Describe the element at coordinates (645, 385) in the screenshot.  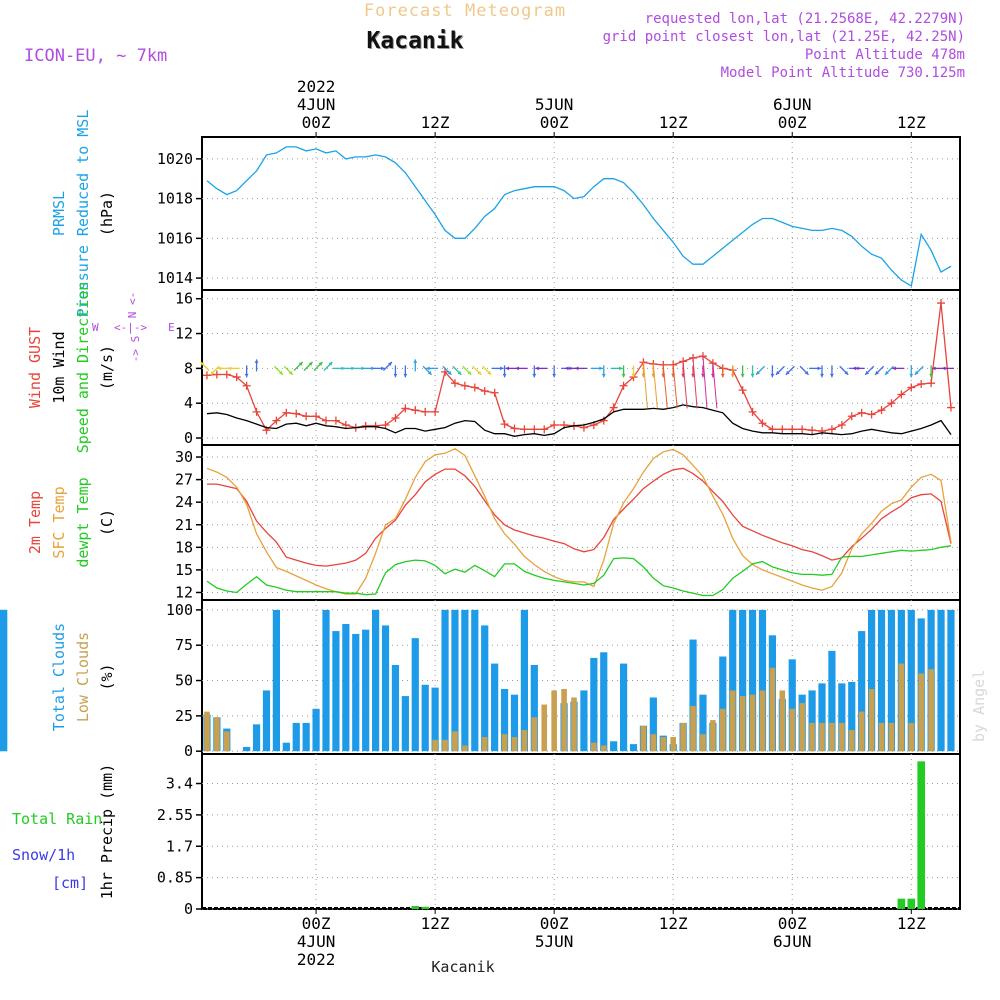
I see `wind-arrow-long` at that location.